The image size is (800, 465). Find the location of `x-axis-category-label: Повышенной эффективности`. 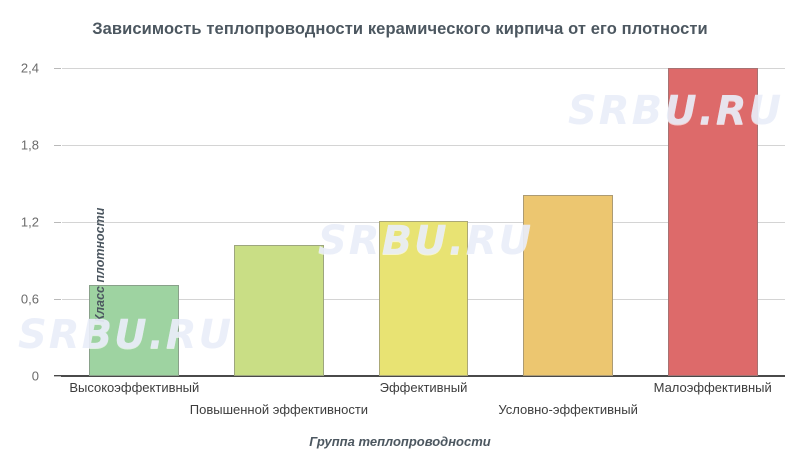

x-axis-category-label: Повышенной эффективности is located at coordinates (279, 409).